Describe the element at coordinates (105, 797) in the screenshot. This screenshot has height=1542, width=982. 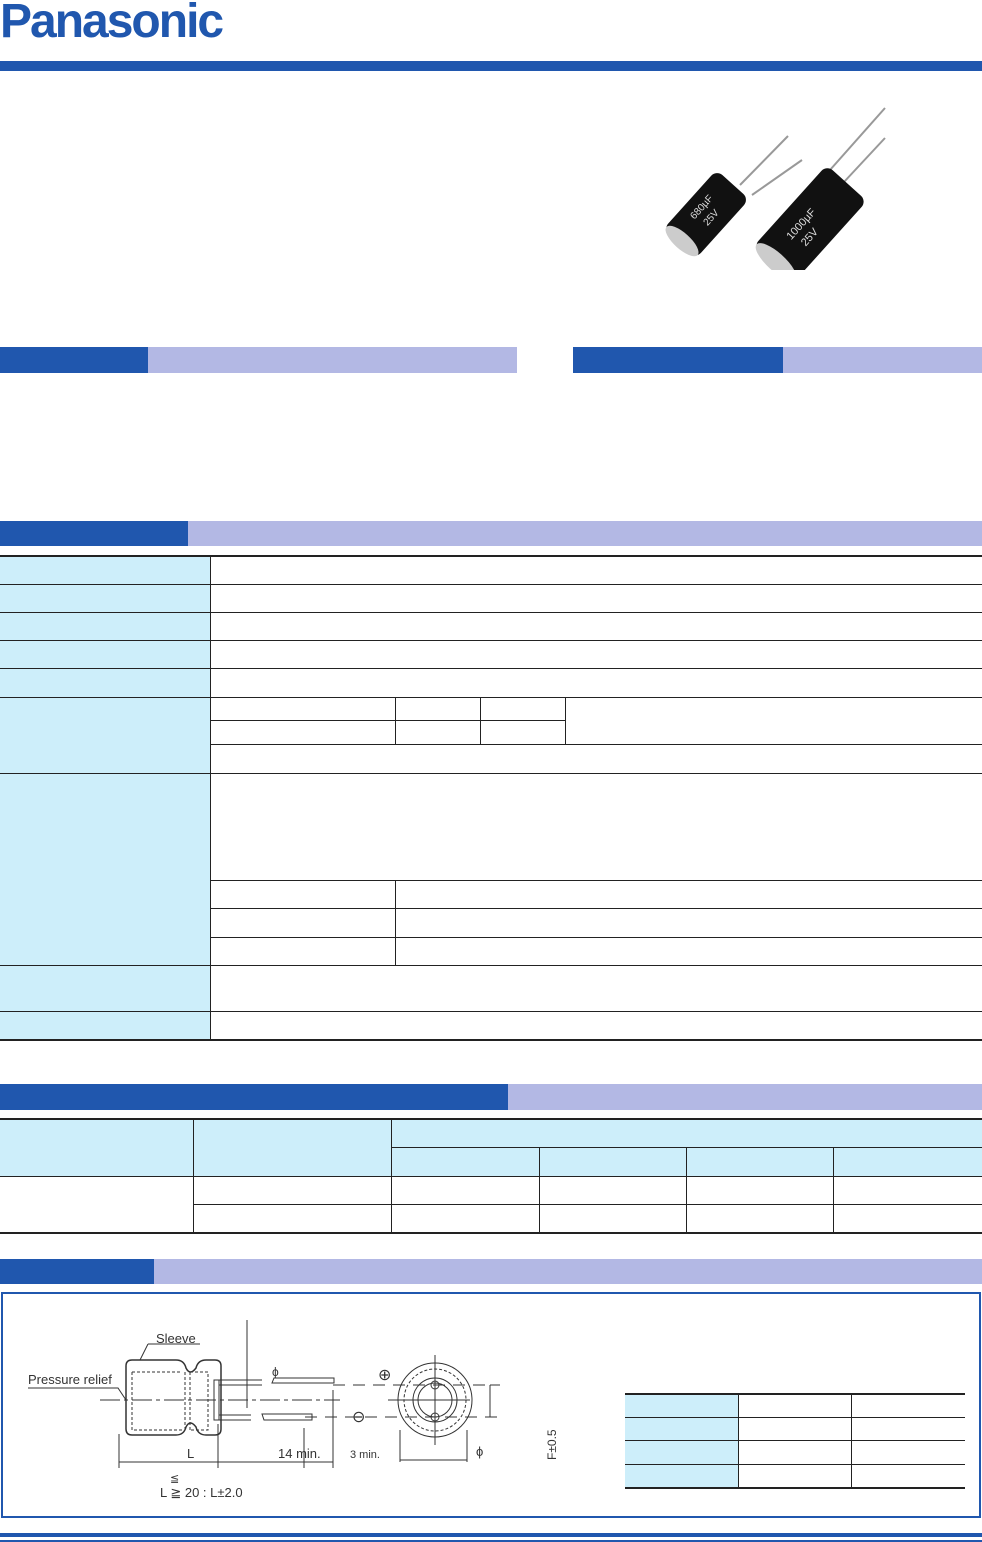
I see `spec-label-column` at that location.